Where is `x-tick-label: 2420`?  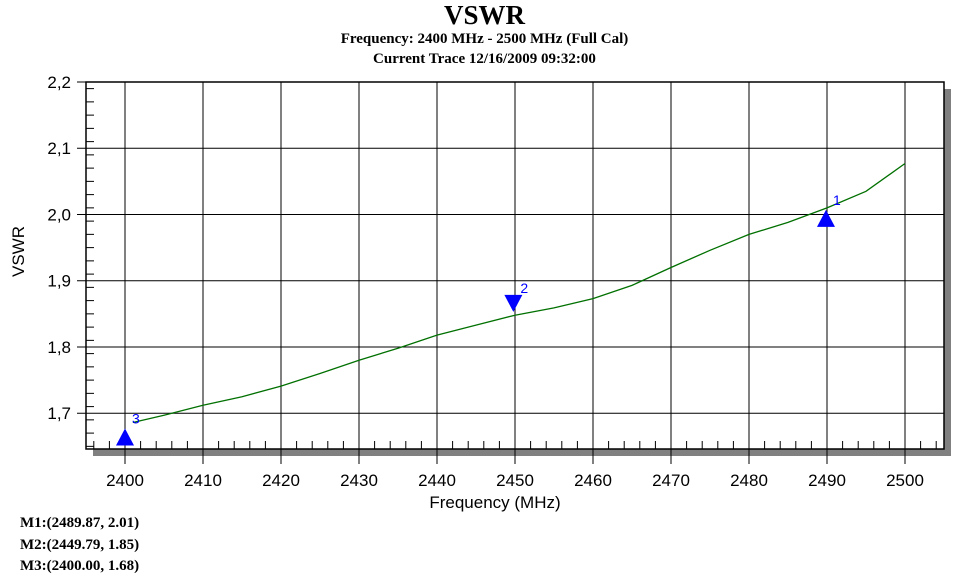
x-tick-label: 2420 is located at coordinates (281, 480).